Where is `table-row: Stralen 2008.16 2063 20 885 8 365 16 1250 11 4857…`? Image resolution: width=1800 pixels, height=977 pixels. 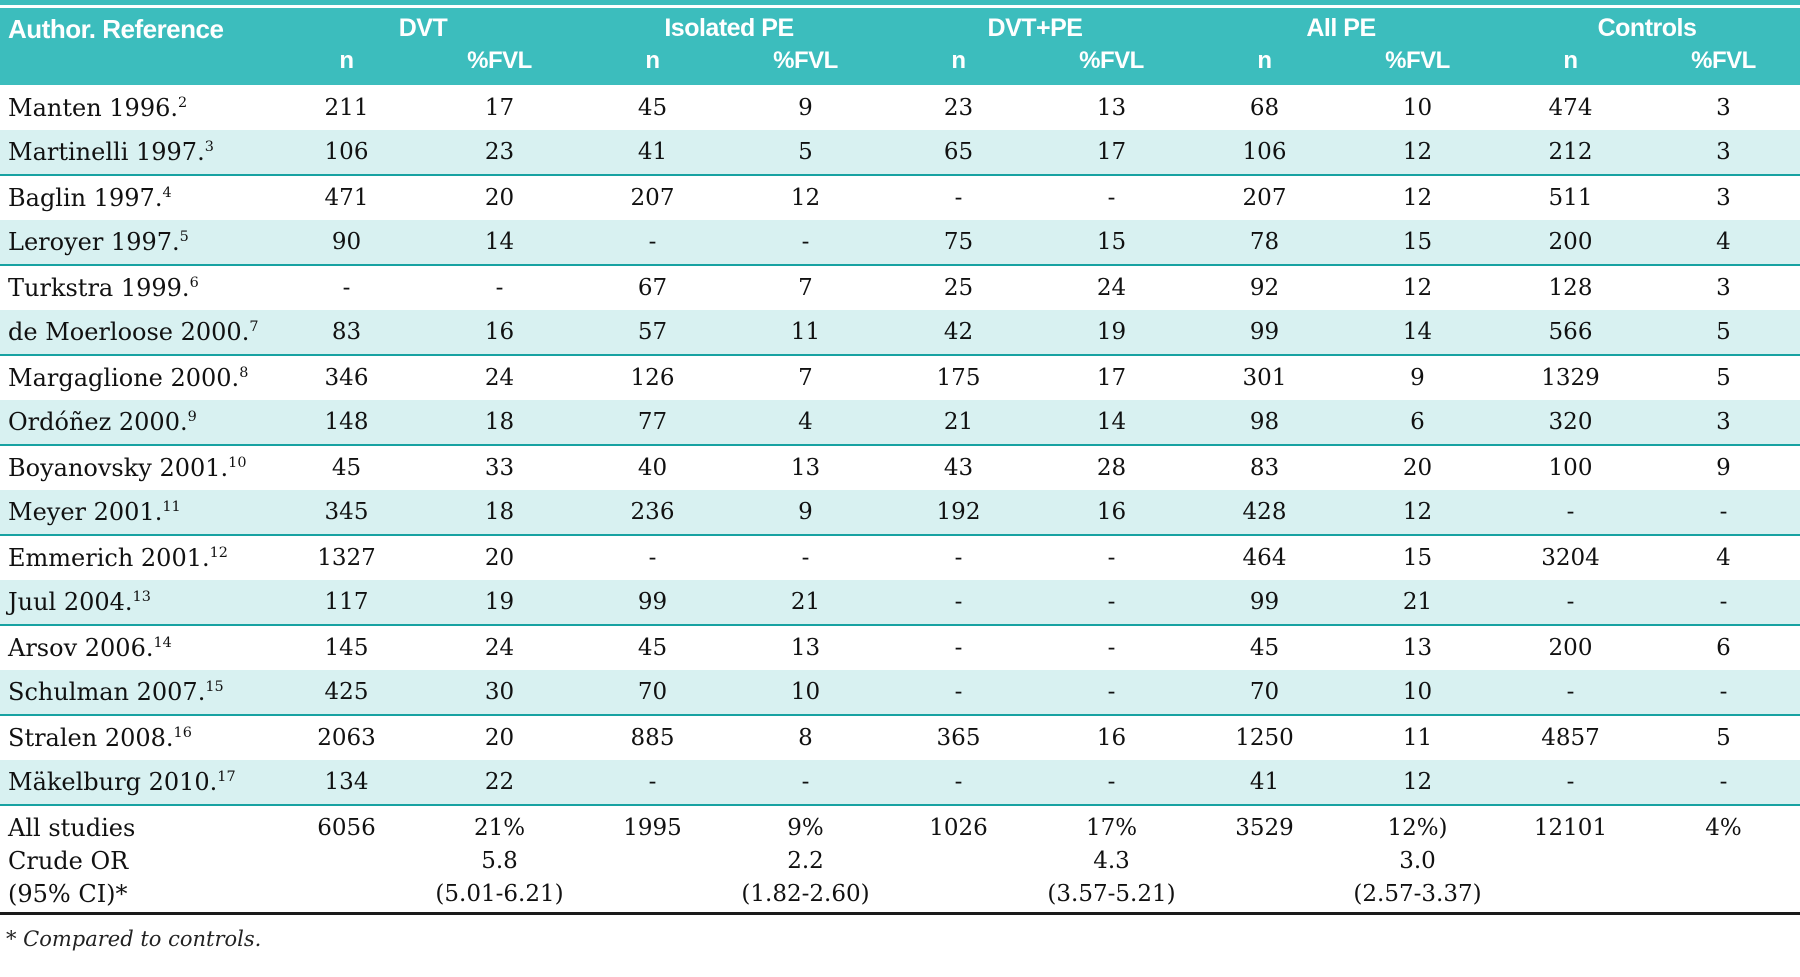
table-row: Stralen 2008.16 2063 20 885 8 365 16 1250 11 4857… is located at coordinates (900, 737).